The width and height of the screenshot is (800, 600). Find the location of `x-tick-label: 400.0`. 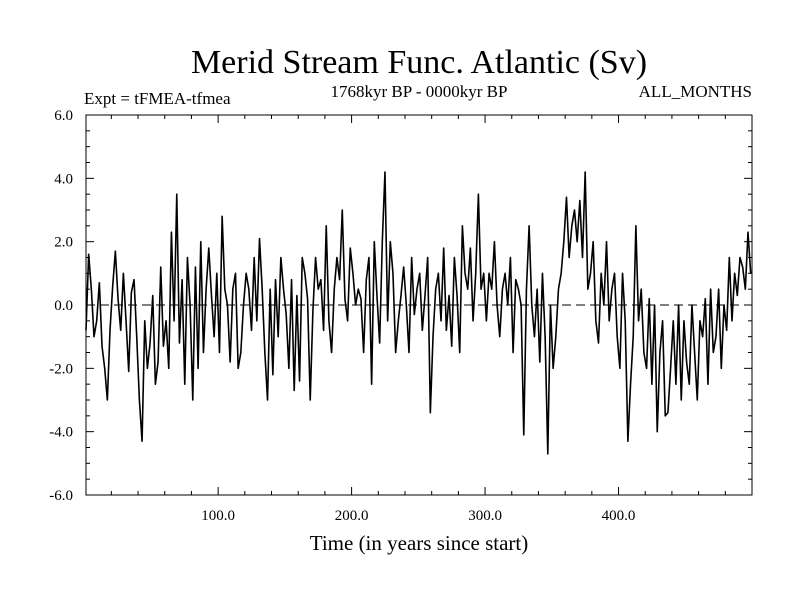

x-tick-label: 400.0 is located at coordinates (619, 516).